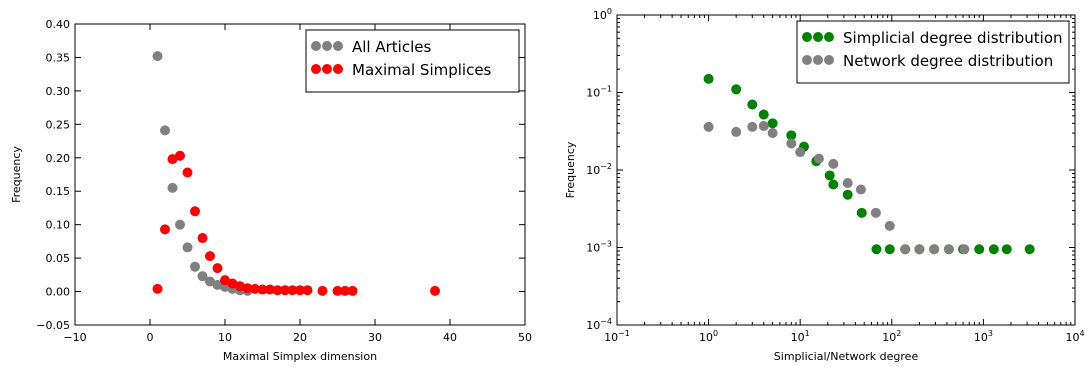 Image resolution: width=1089 pixels, height=367 pixels. I want to click on y-tick-label: 0.25, so click(58, 124).